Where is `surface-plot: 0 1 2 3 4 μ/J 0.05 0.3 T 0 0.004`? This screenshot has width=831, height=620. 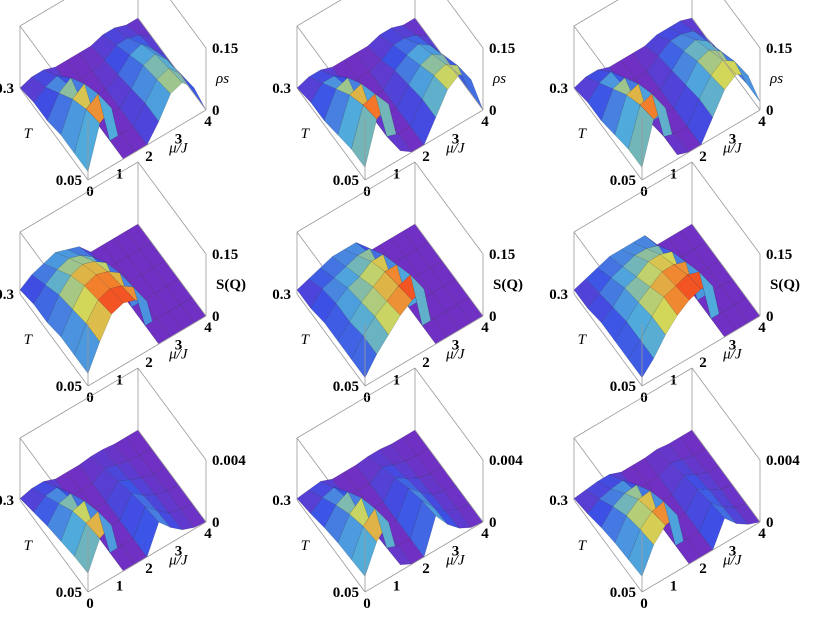 surface-plot: 0 1 2 3 4 μ/J 0.05 0.3 T 0 0.004 is located at coordinates (123, 489).